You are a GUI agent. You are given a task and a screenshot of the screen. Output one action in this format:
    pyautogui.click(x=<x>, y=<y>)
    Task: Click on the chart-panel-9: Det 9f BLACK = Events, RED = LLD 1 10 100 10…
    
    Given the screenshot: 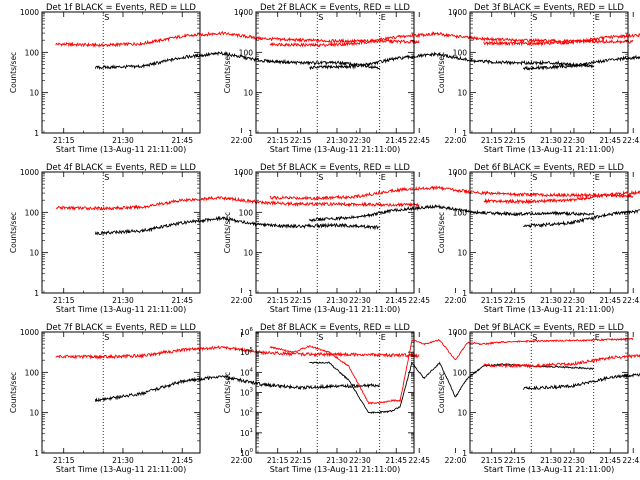 What is the action you would take?
    pyautogui.click(x=538, y=398)
    